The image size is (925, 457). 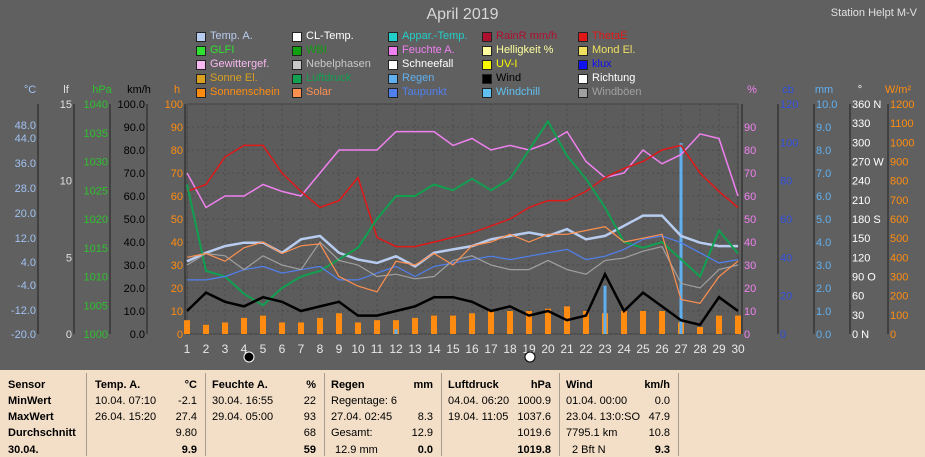 What do you see at coordinates (240, 64) in the screenshot?
I see `legend-label: Gewittergef.` at bounding box center [240, 64].